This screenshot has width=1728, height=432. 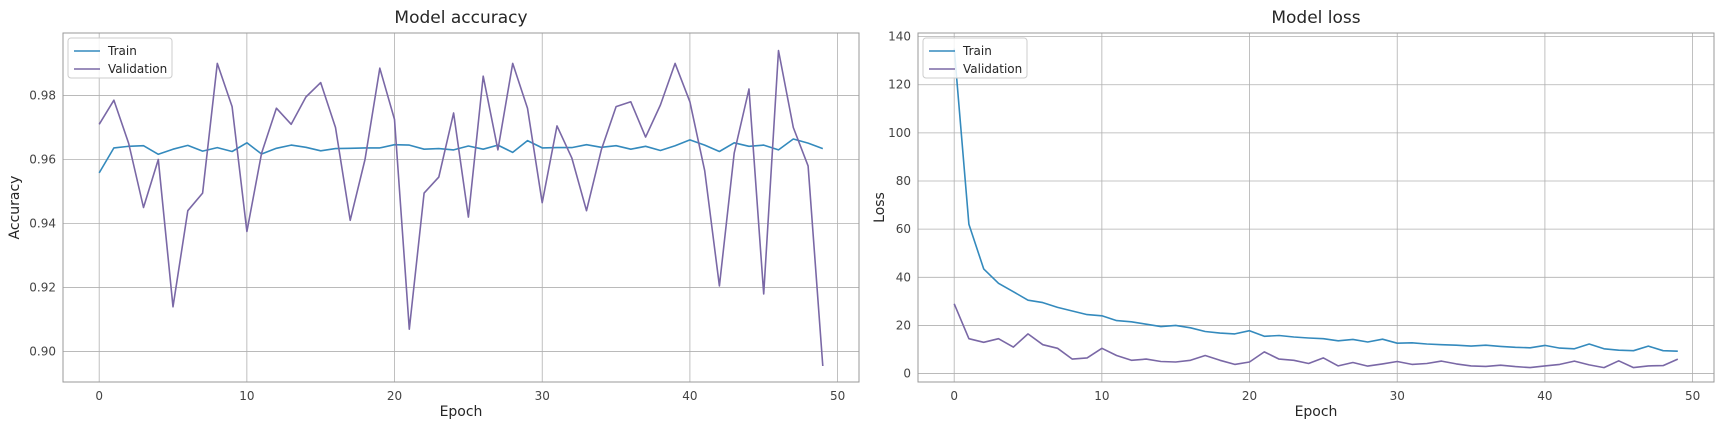 I want to click on y-tick-label: 0.94, so click(x=42, y=224).